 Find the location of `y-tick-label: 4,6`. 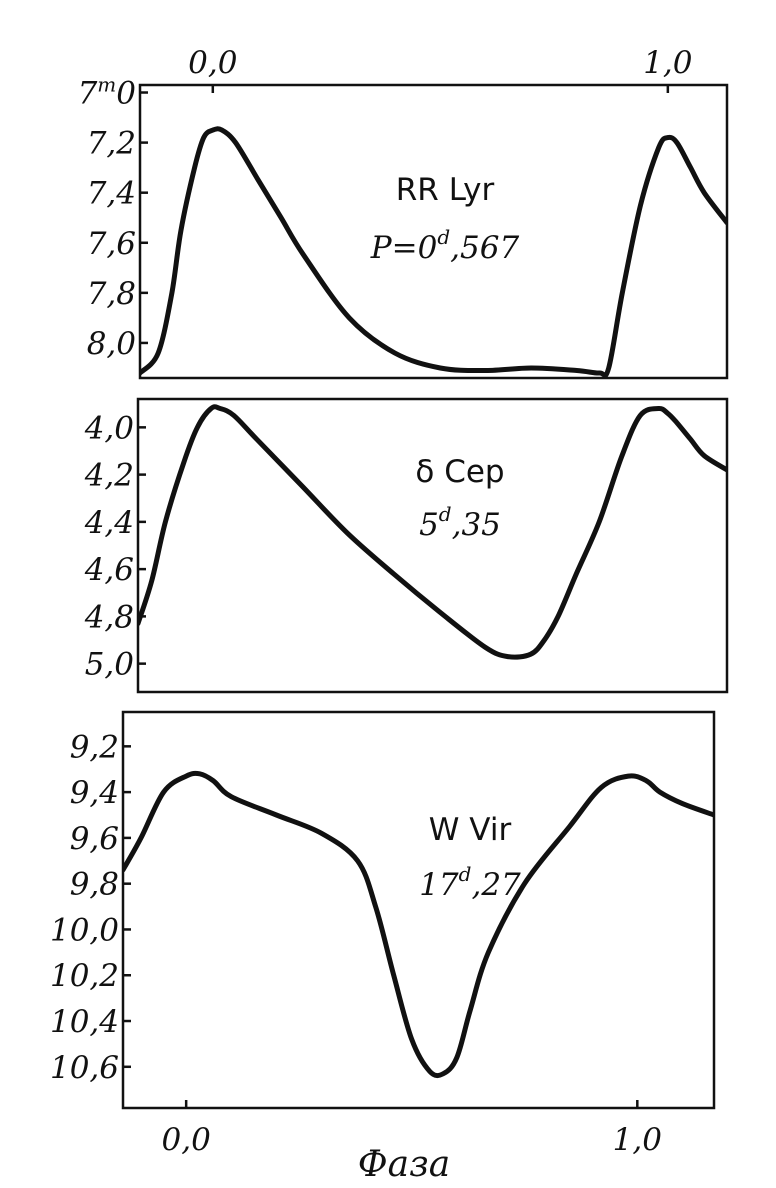

y-tick-label: 4,6 is located at coordinates (109, 570).